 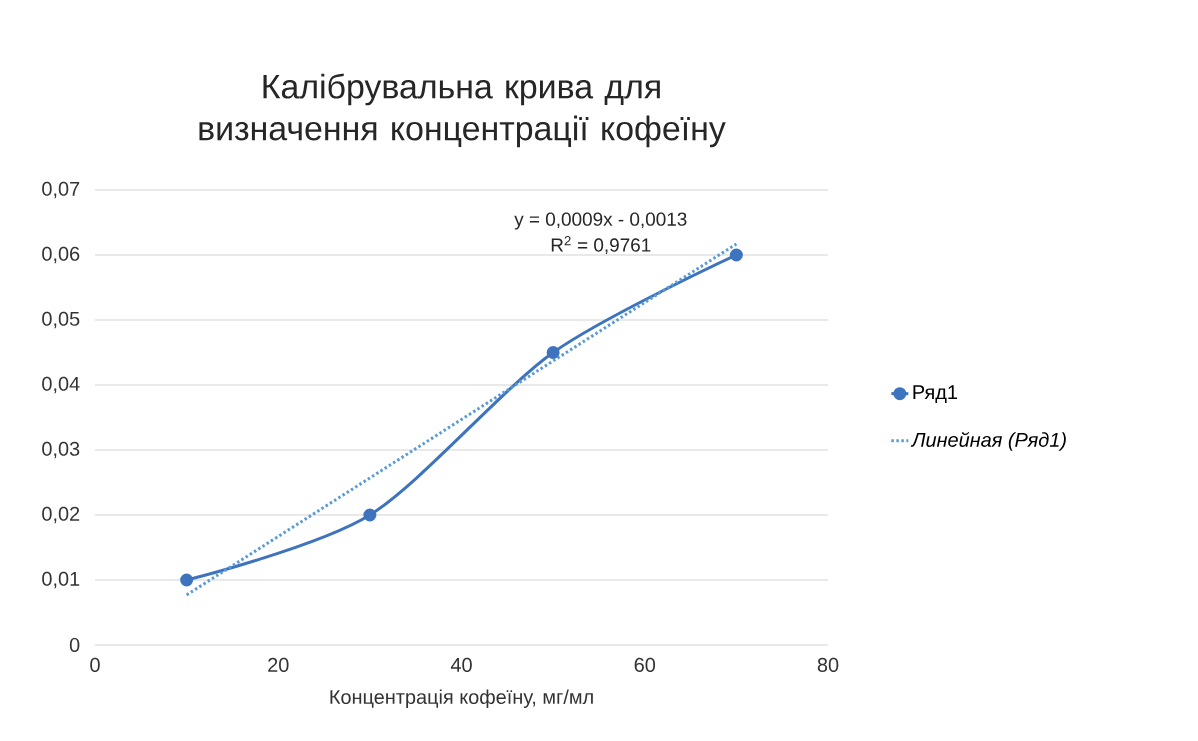 I want to click on x-tick-label: 0, so click(x=95, y=664).